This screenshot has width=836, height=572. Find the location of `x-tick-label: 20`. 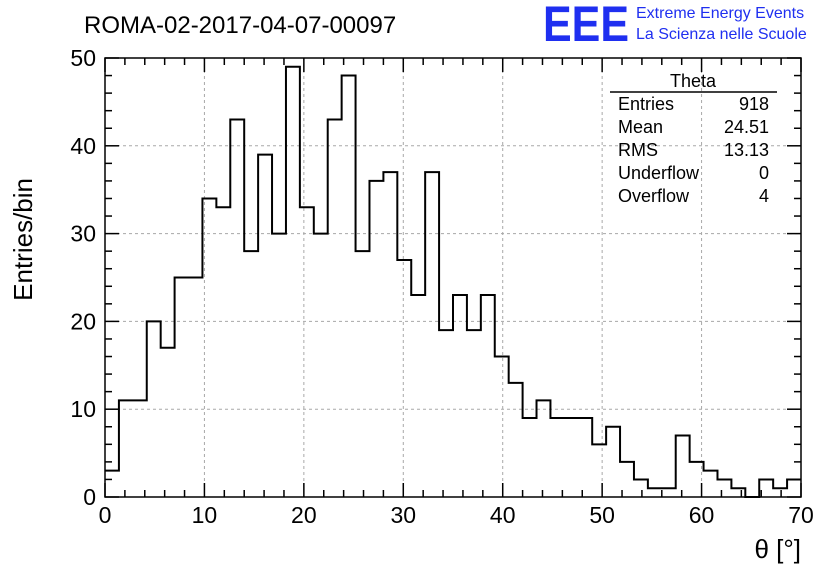

x-tick-label: 20 is located at coordinates (304, 515).